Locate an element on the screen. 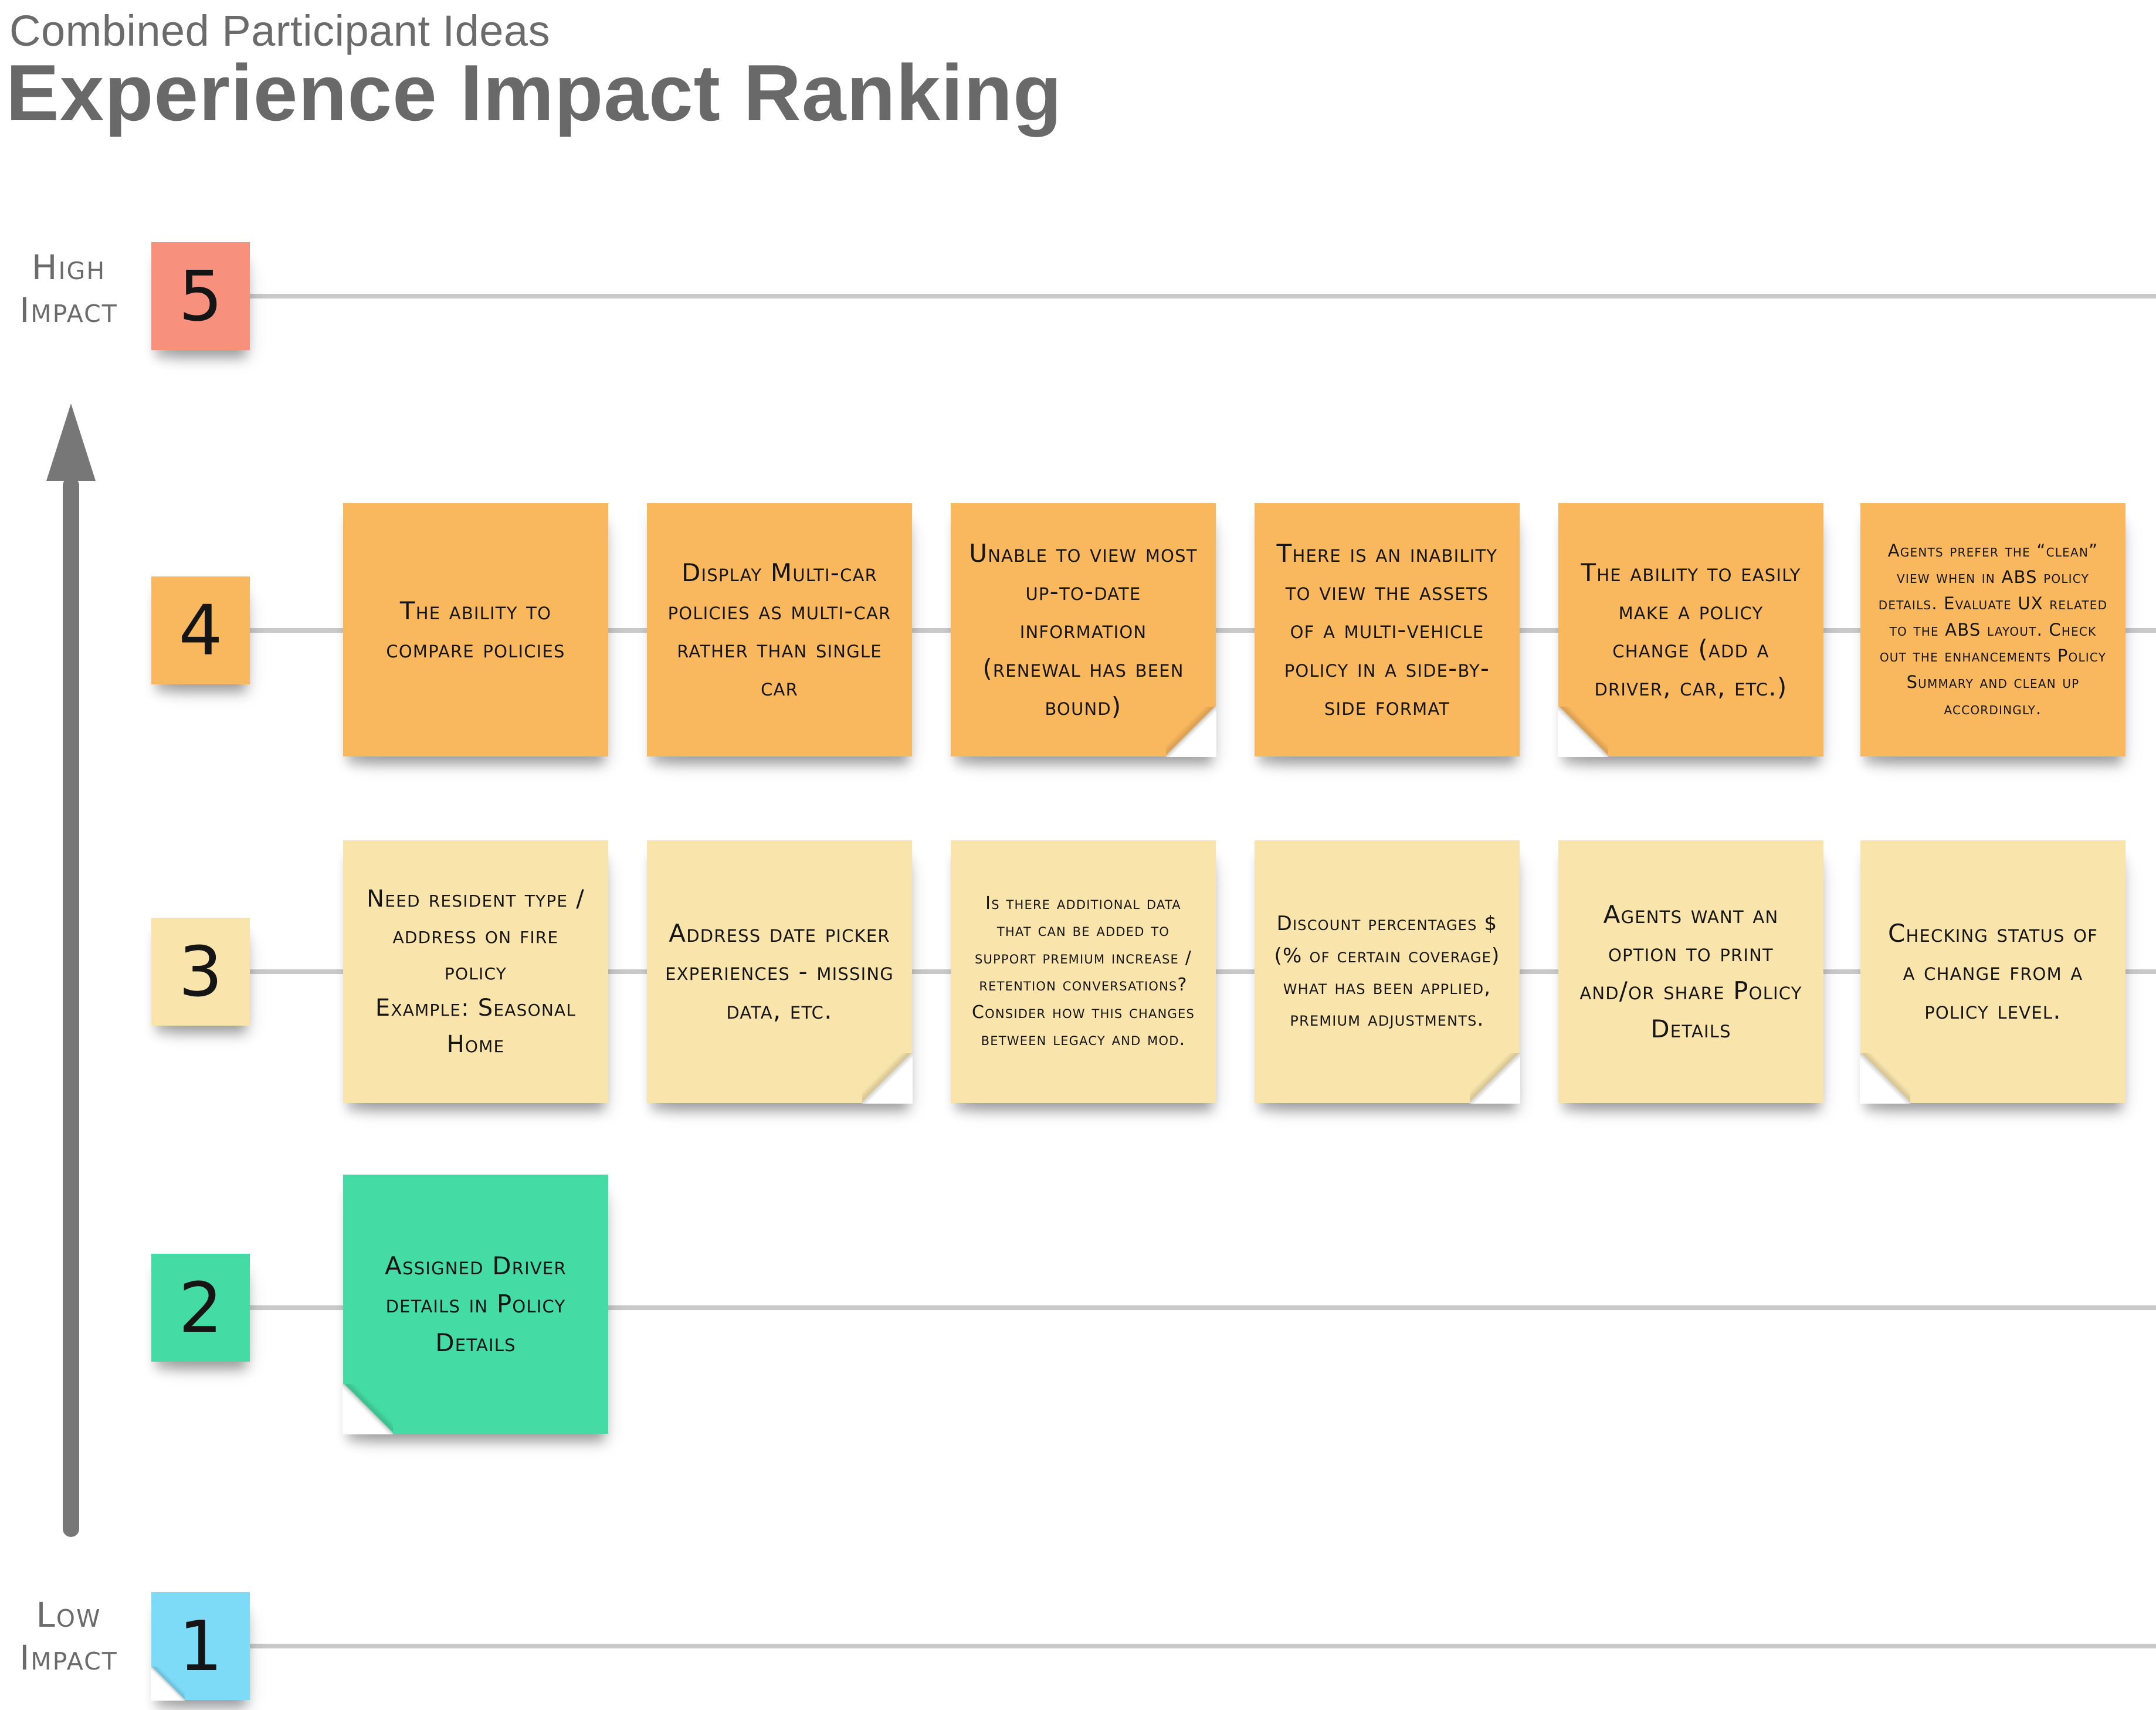 The width and height of the screenshot is (2156, 1710). high-impact-line2: Impact is located at coordinates (68, 310).